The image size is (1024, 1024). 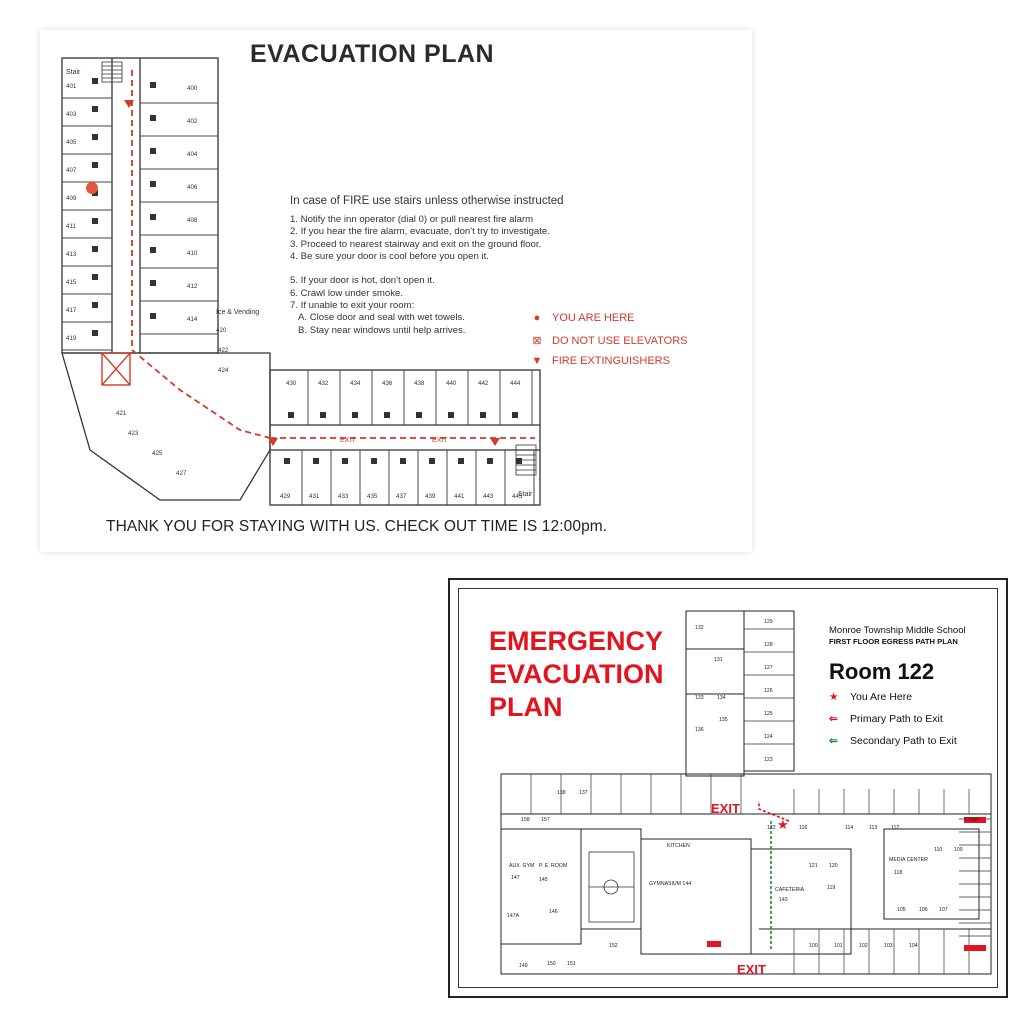 What do you see at coordinates (362, 281) in the screenshot?
I see `instruction-line: 5. If your door is hot, don't open it.` at bounding box center [362, 281].